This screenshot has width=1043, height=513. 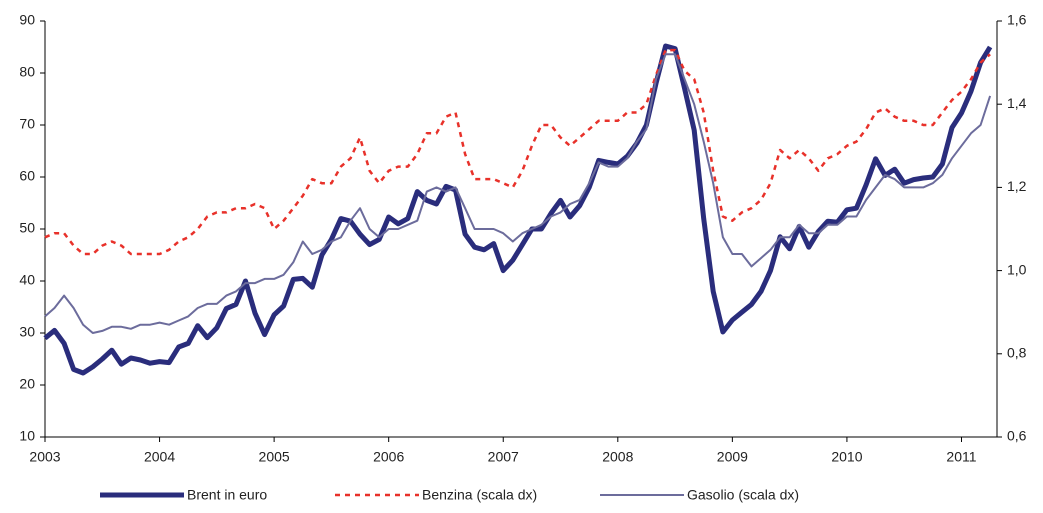 I want to click on y2-tick-label: 0,6, so click(x=1017, y=436).